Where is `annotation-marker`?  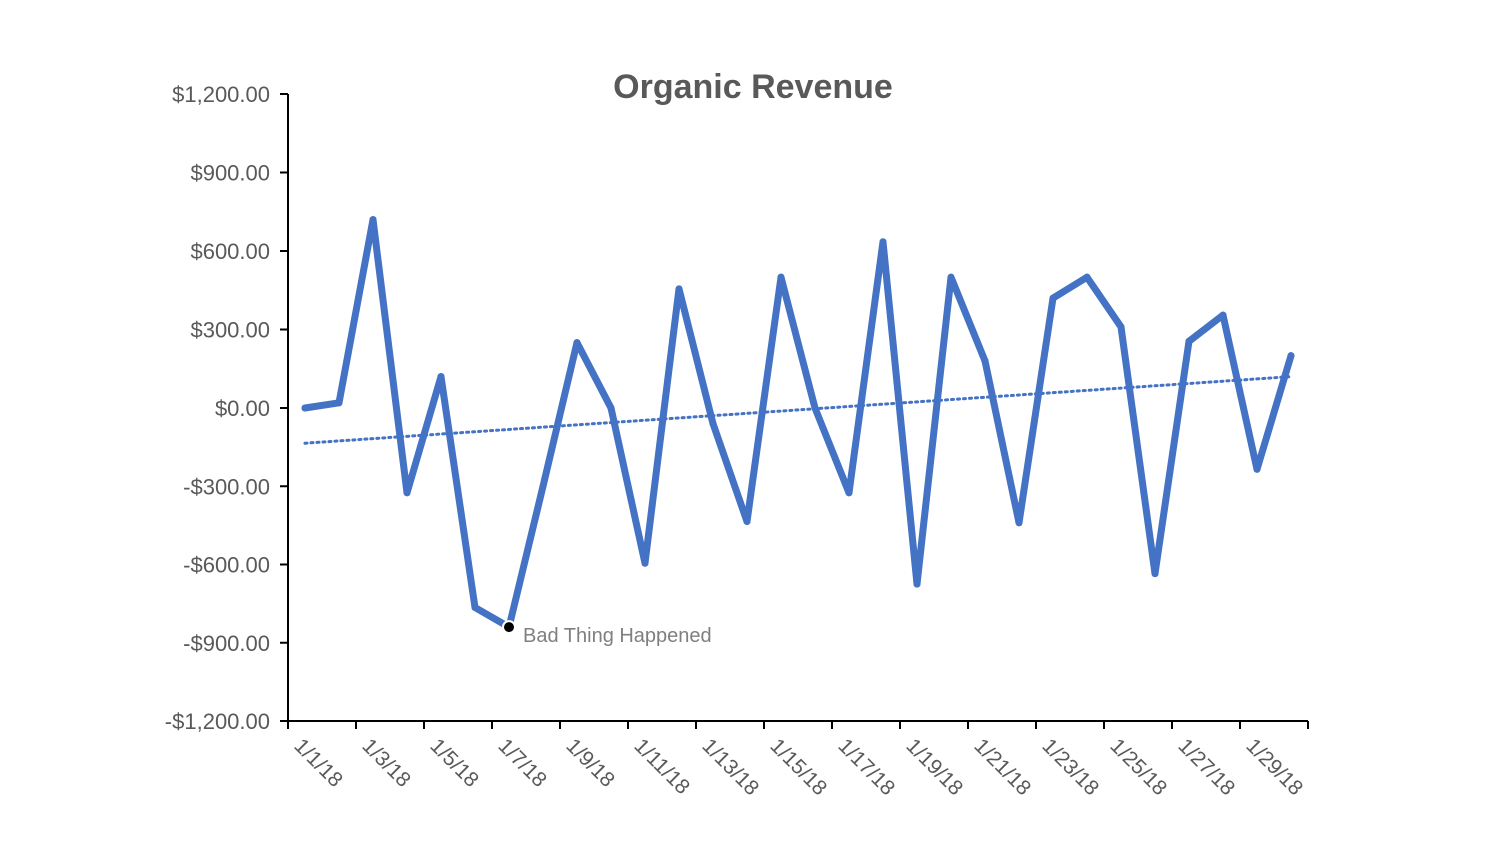 annotation-marker is located at coordinates (509, 627).